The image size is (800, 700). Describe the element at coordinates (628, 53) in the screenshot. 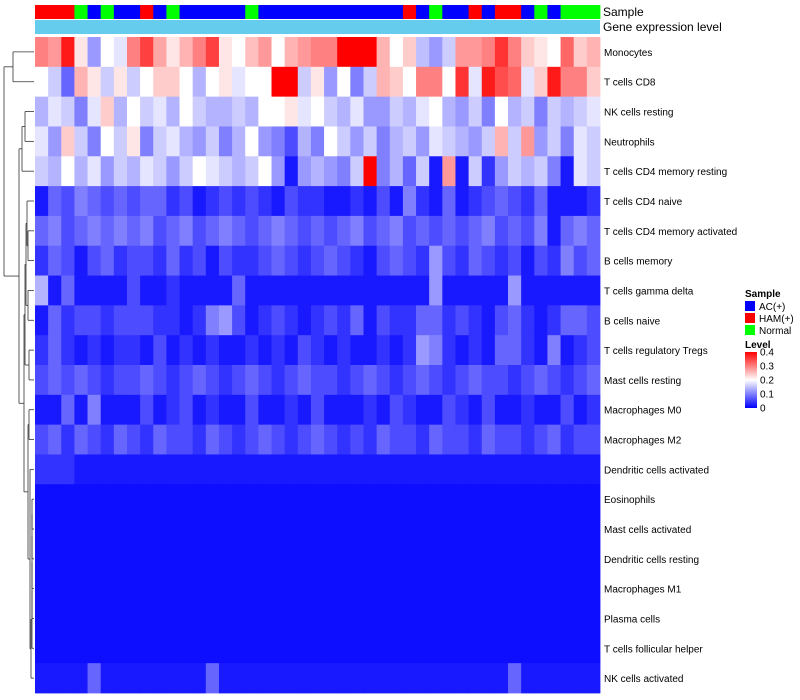

I see `row-label: Monocytes` at that location.